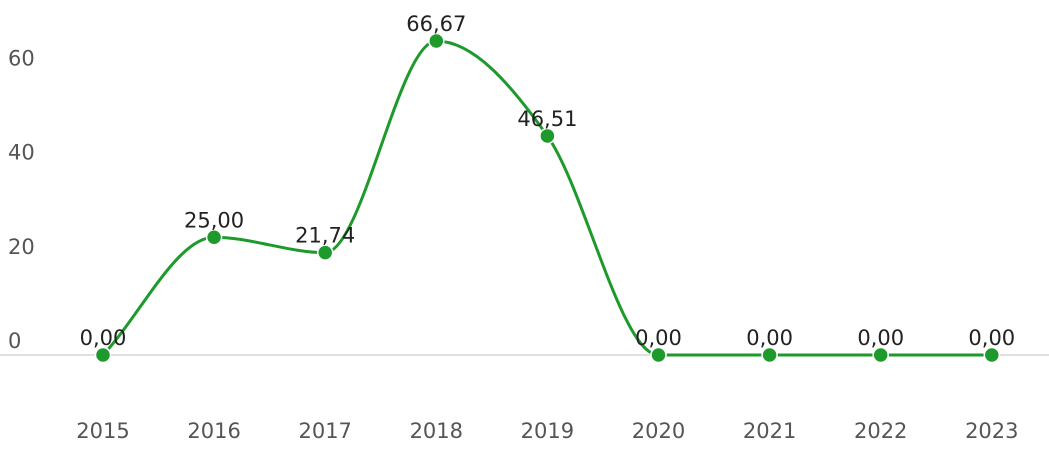  What do you see at coordinates (21, 247) in the screenshot?
I see `y-tick-label: 20` at bounding box center [21, 247].